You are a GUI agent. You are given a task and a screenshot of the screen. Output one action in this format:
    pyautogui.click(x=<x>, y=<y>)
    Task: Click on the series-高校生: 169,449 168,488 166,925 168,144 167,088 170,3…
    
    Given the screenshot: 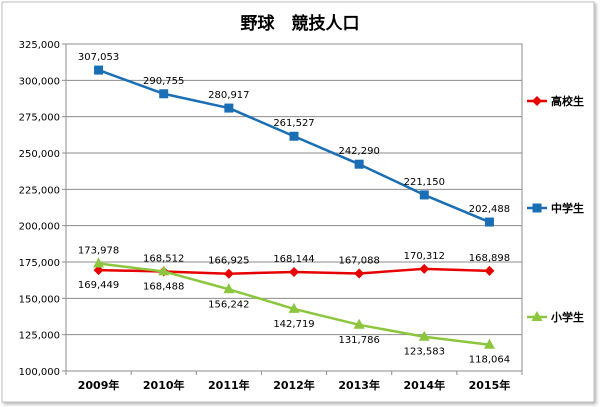 What is the action you would take?
    pyautogui.click(x=294, y=272)
    